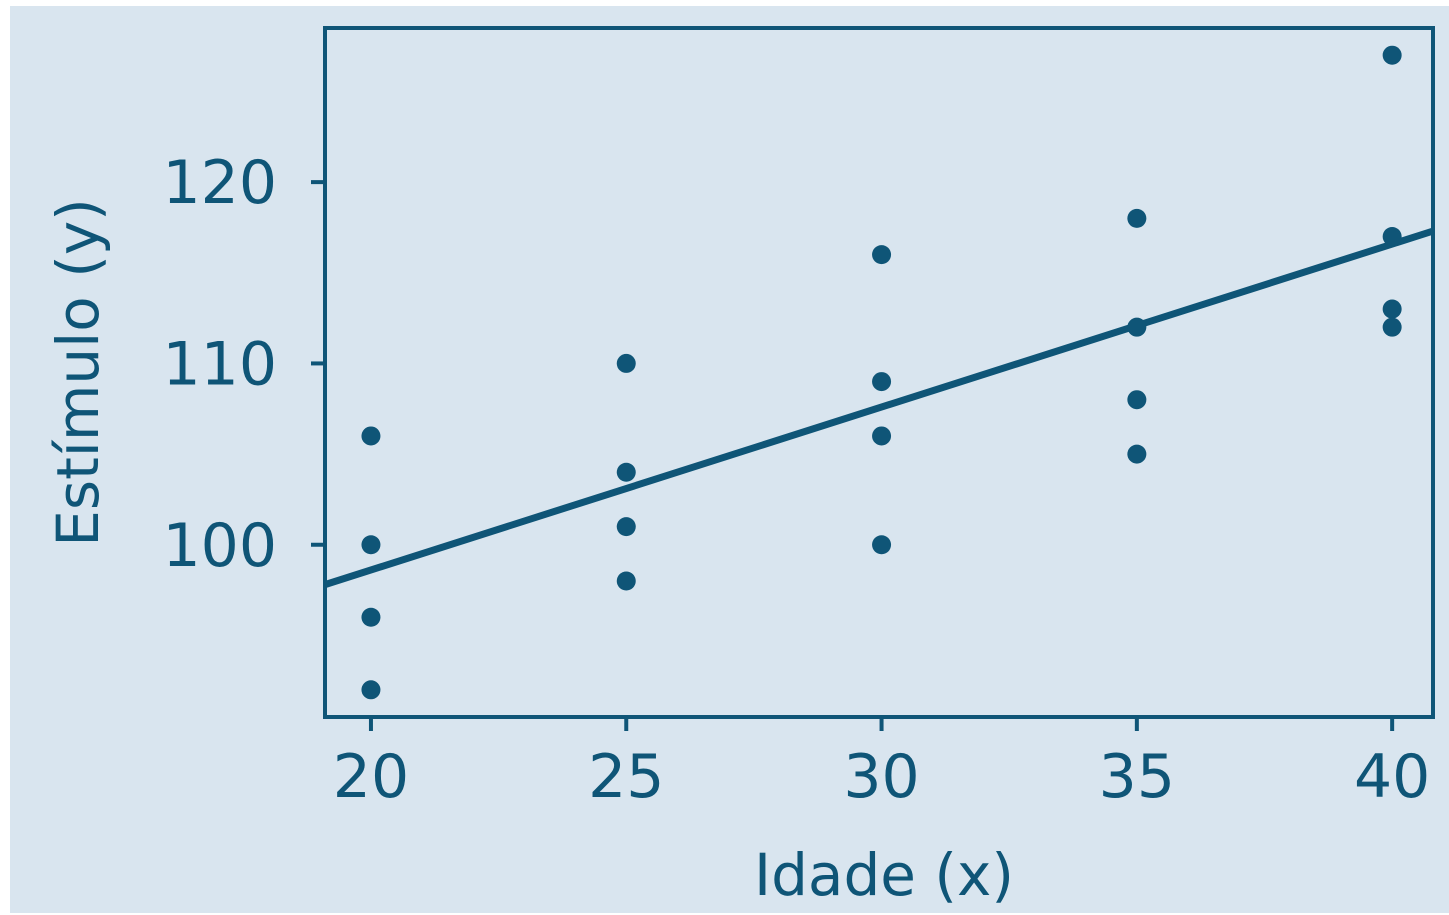 The height and width of the screenshot is (915, 1449). What do you see at coordinates (78, 372) in the screenshot?
I see `y-axis-title: Estímulo (y)` at bounding box center [78, 372].